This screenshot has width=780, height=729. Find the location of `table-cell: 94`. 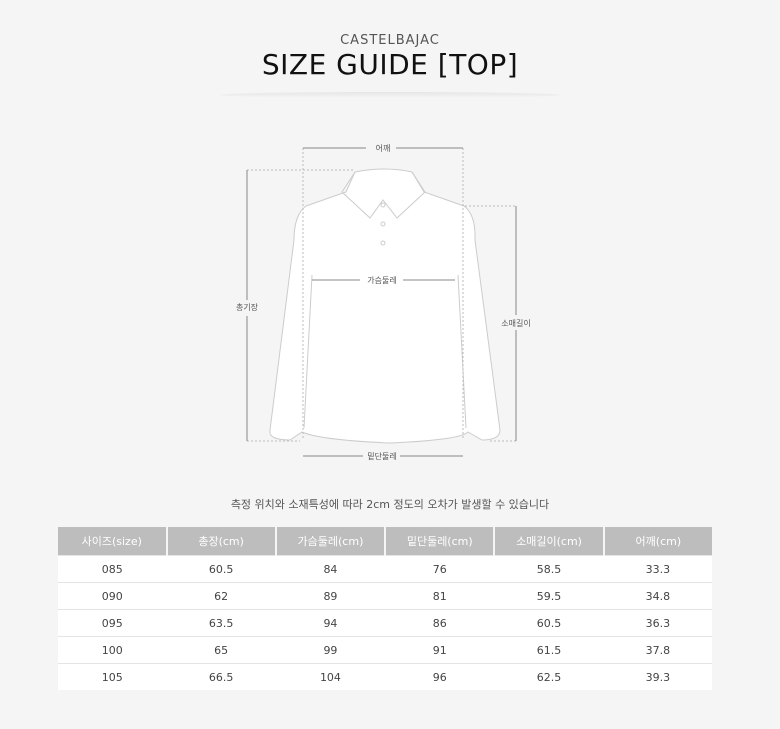

table-cell: 94 is located at coordinates (330, 623).